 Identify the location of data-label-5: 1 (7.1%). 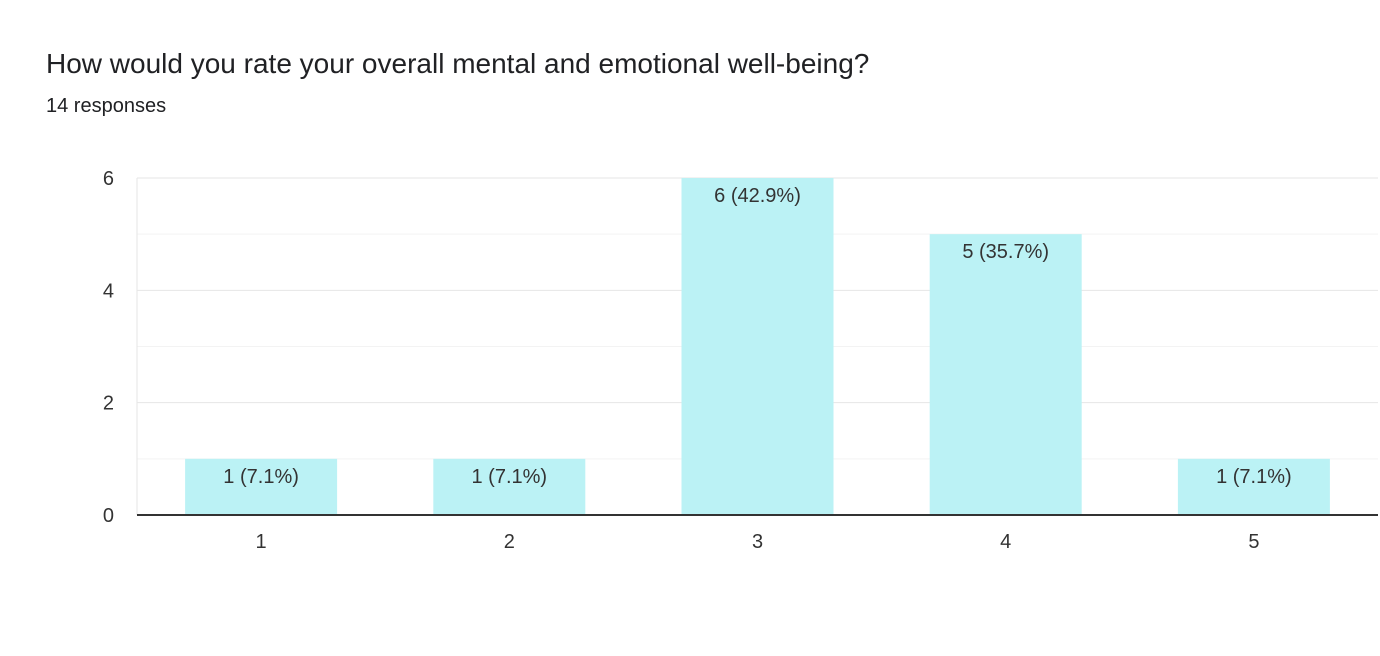
(1254, 477).